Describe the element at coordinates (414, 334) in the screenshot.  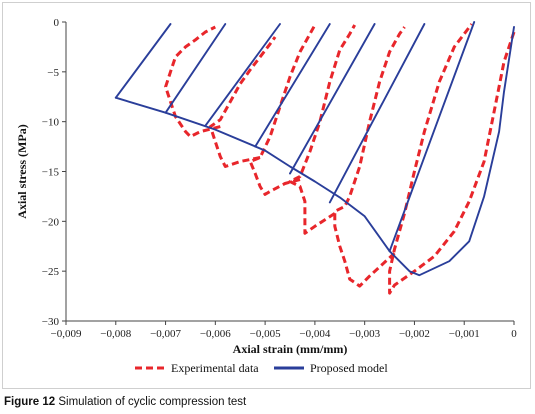
I see `x-tick-label: −0,002` at that location.